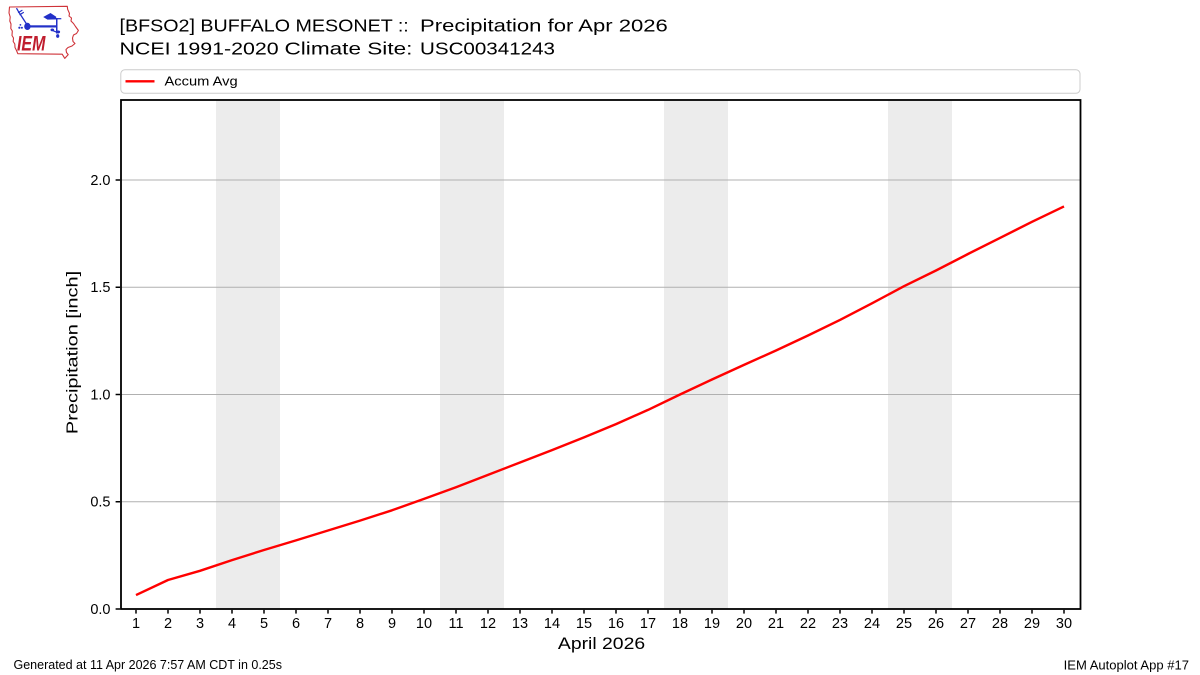 Image resolution: width=1200 pixels, height=675 pixels. What do you see at coordinates (136, 624) in the screenshot?
I see `svg-text: 1` at bounding box center [136, 624].